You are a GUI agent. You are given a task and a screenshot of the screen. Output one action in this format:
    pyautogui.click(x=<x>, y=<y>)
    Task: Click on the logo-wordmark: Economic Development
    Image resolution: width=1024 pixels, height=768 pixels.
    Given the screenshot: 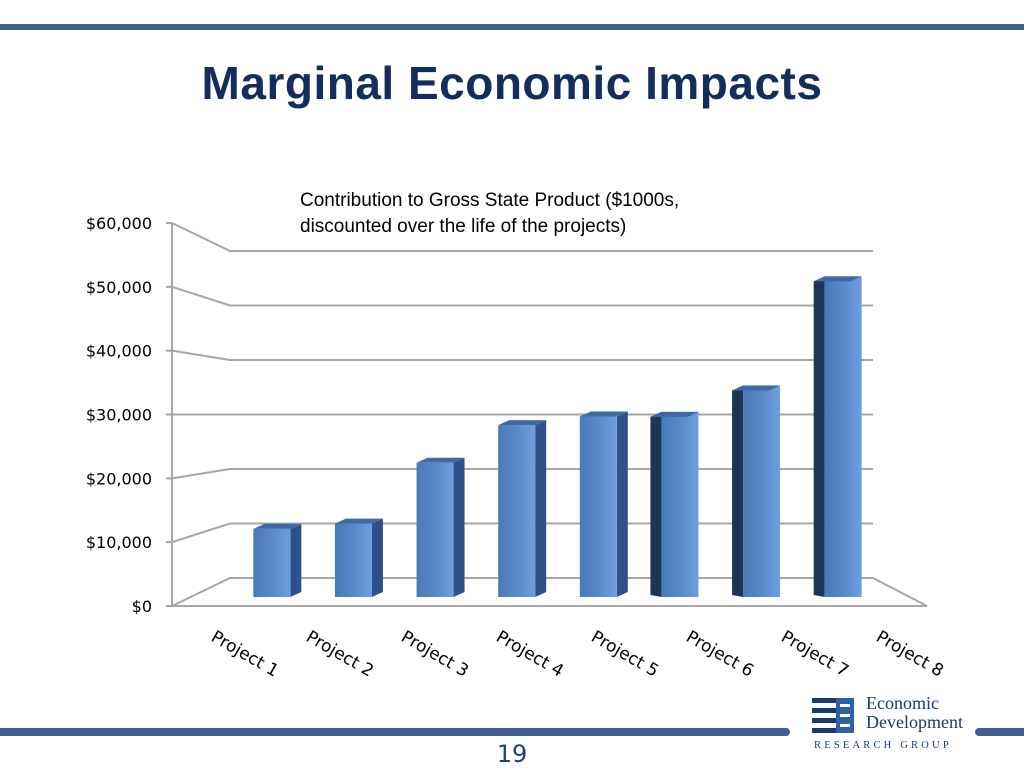 What is the action you would take?
    pyautogui.click(x=921, y=713)
    